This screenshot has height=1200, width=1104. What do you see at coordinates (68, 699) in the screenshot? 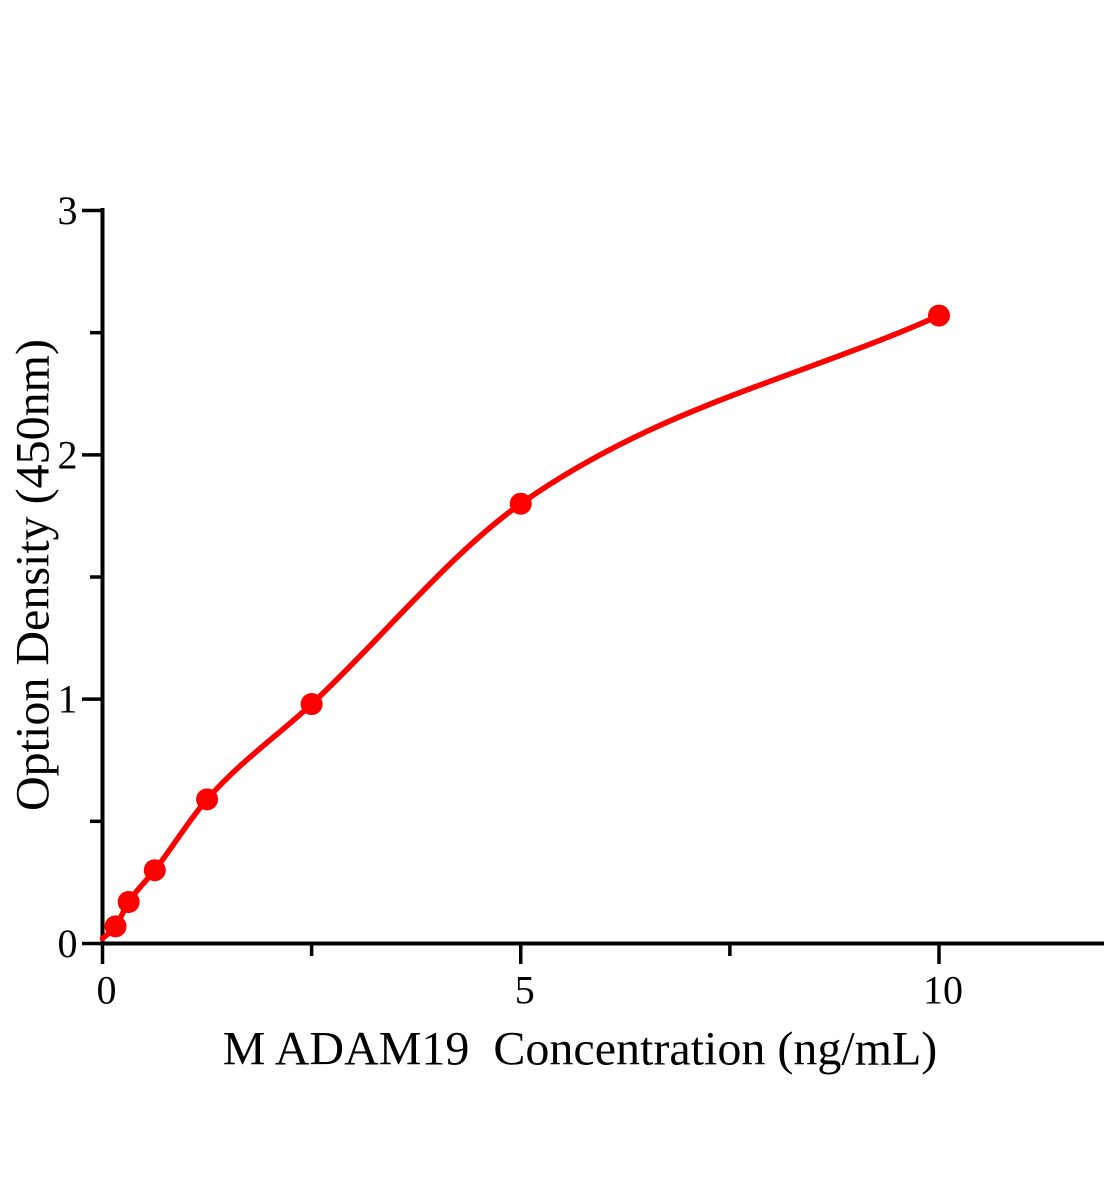
I see `y-tick-label: 1` at bounding box center [68, 699].